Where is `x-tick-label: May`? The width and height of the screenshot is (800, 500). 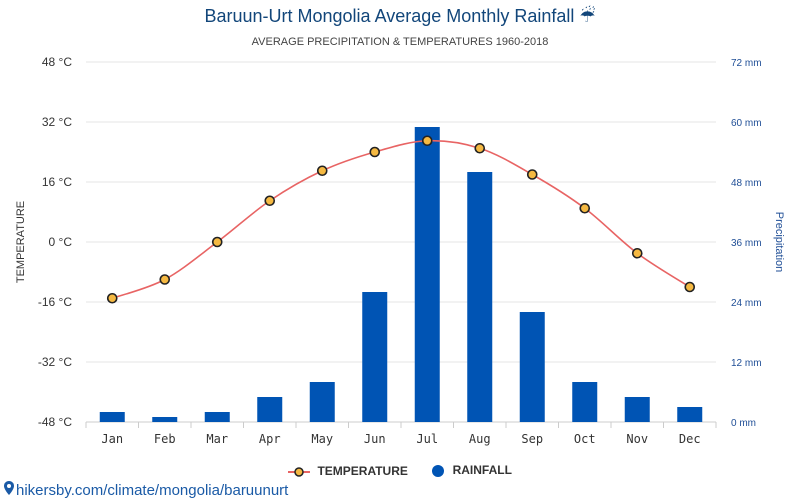
x-tick-label: May is located at coordinates (322, 439).